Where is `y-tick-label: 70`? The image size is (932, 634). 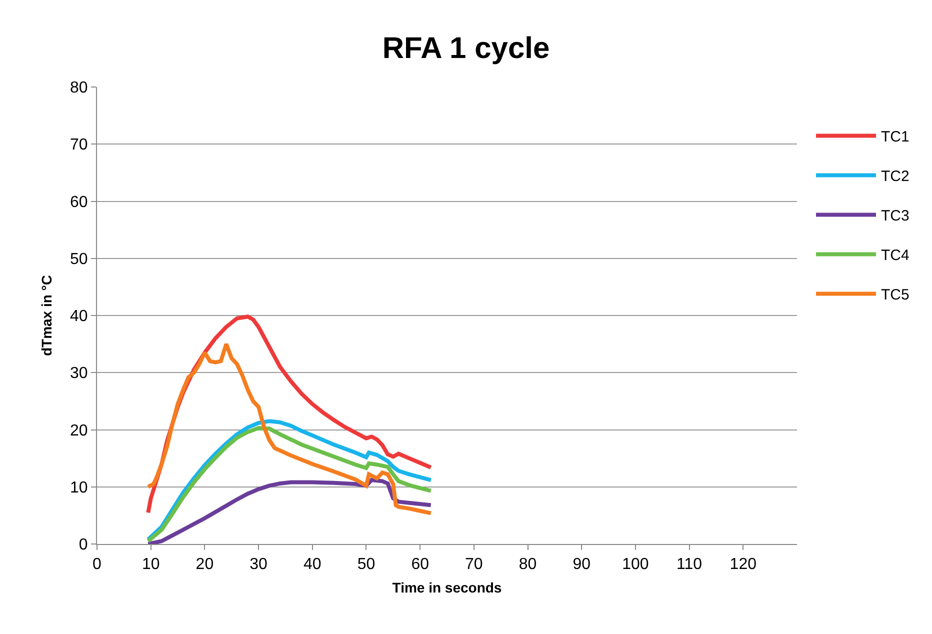
y-tick-label: 70 is located at coordinates (79, 145).